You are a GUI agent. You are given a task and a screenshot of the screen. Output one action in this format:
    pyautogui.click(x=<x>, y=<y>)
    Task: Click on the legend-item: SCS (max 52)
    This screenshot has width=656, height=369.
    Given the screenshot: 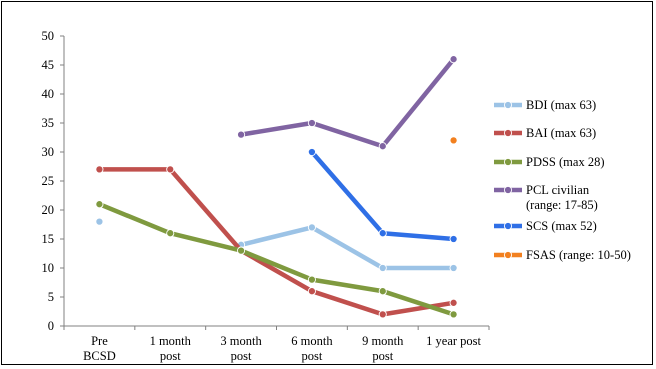 What is the action you would take?
    pyautogui.click(x=545, y=226)
    